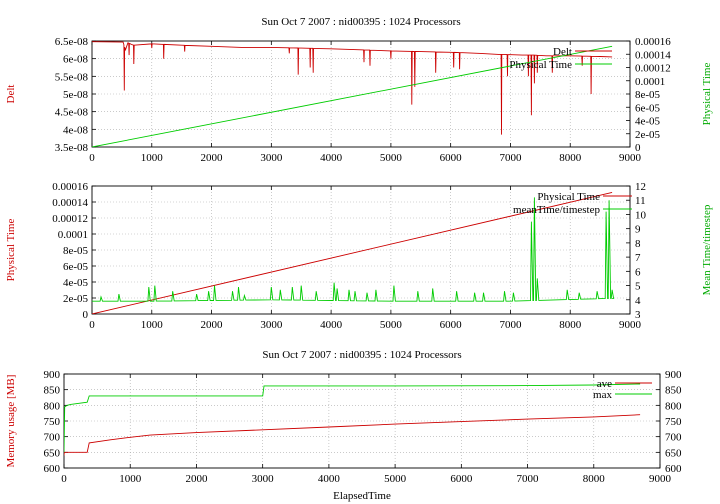 The width and height of the screenshot is (720, 504). I want to click on y-tick-label: 6e-05, so click(76, 267).